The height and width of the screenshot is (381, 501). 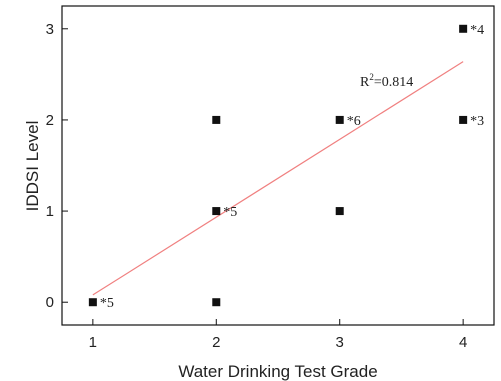 What do you see at coordinates (57, 166) in the screenshot?
I see `y-axis-ticks: 0 1 2 3` at bounding box center [57, 166].